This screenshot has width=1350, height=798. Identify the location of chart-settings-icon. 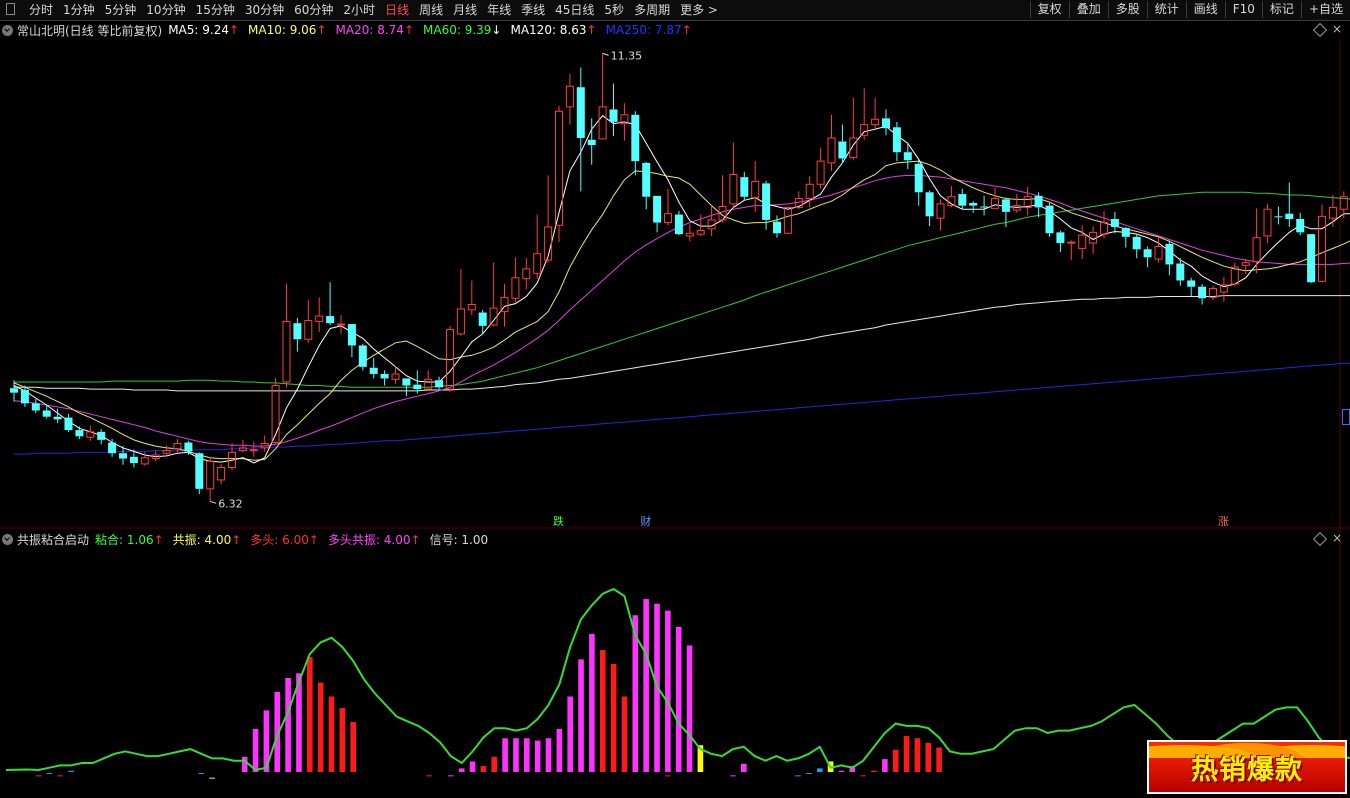
(7, 30).